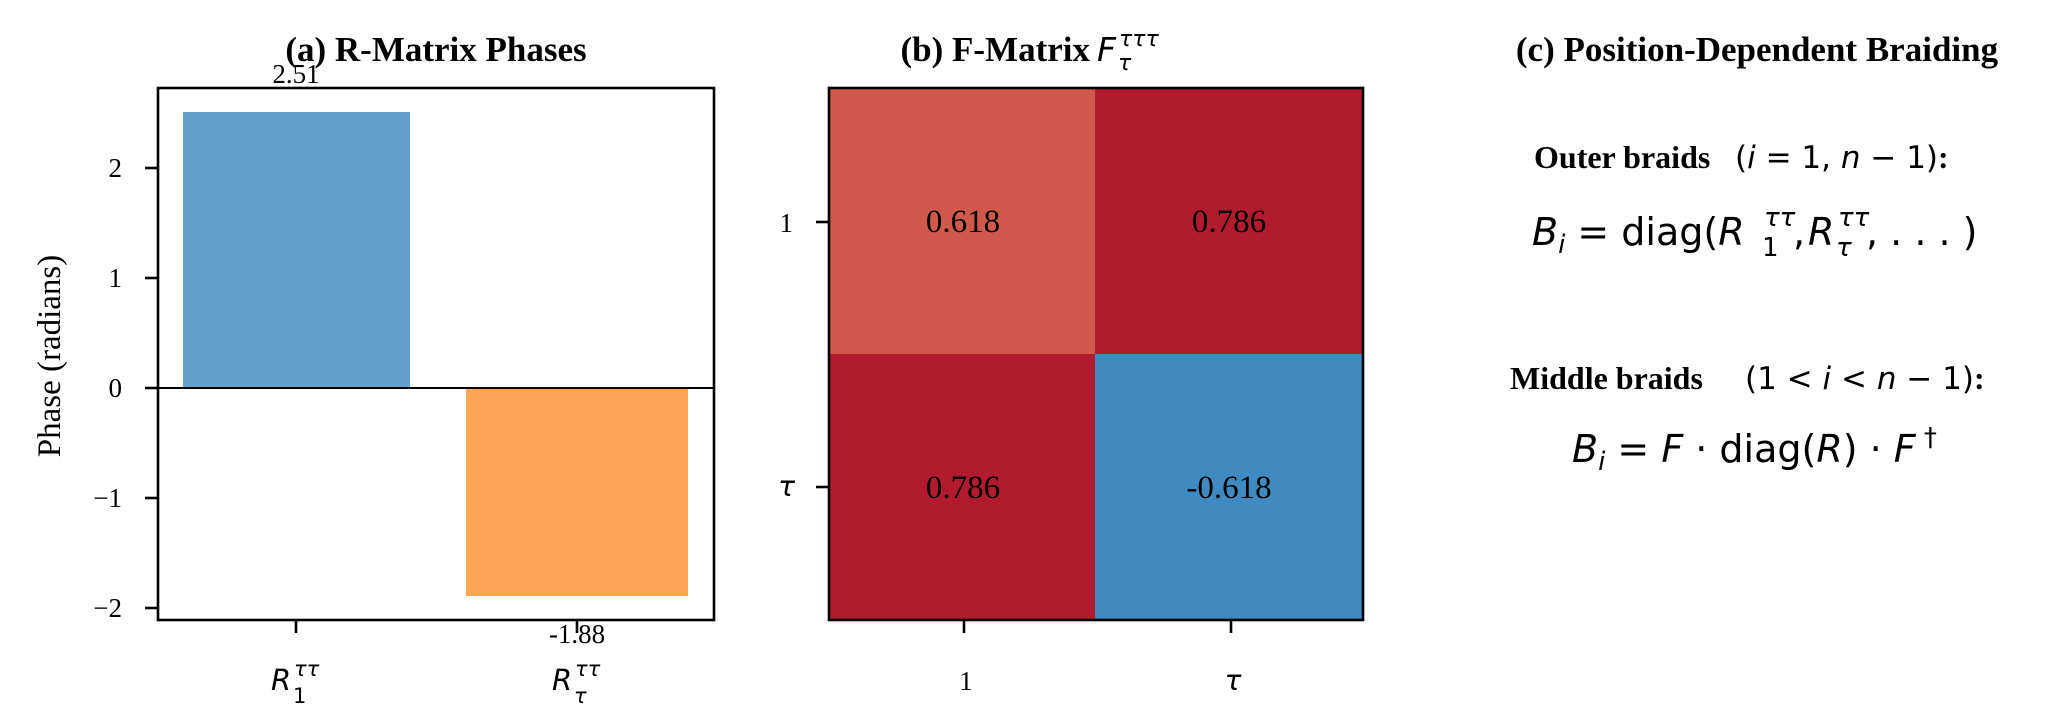 The width and height of the screenshot is (2062, 728). Describe the element at coordinates (995, 49) in the screenshot. I see `svg-text: (b) F-Matrix` at that location.